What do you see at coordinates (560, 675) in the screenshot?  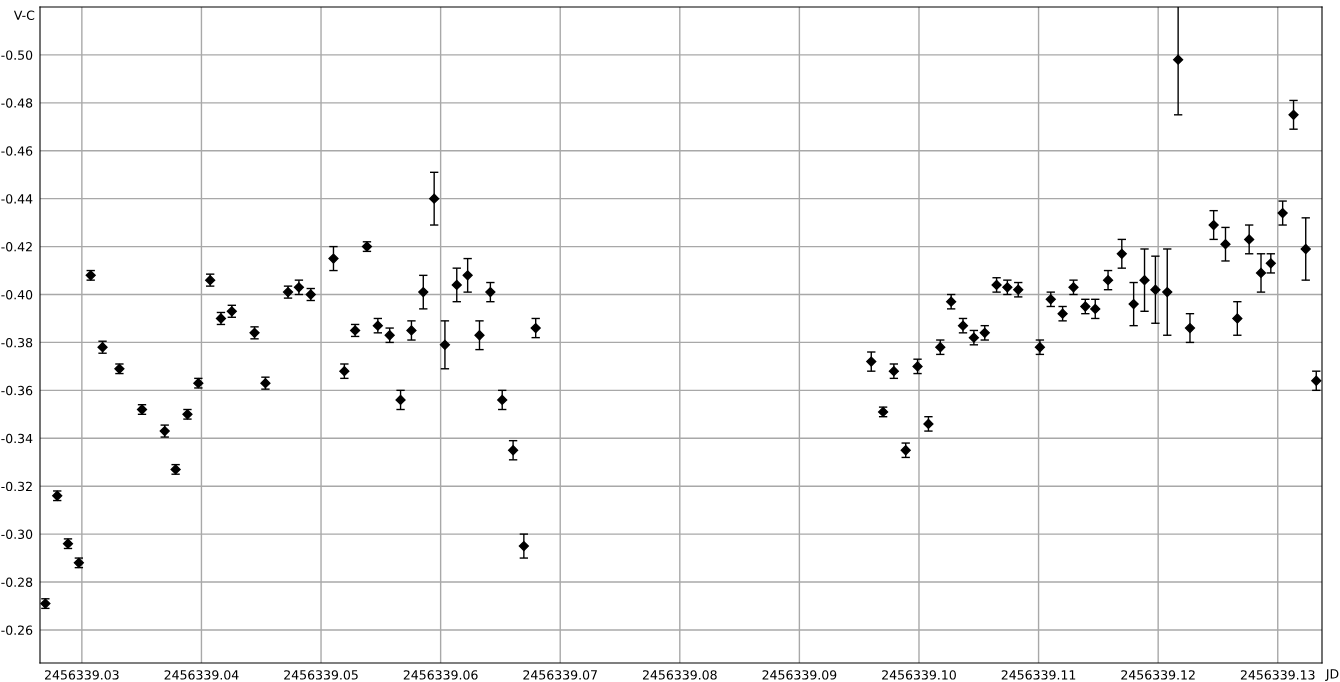 I see `x-tick-label: 2456339.07` at bounding box center [560, 675].